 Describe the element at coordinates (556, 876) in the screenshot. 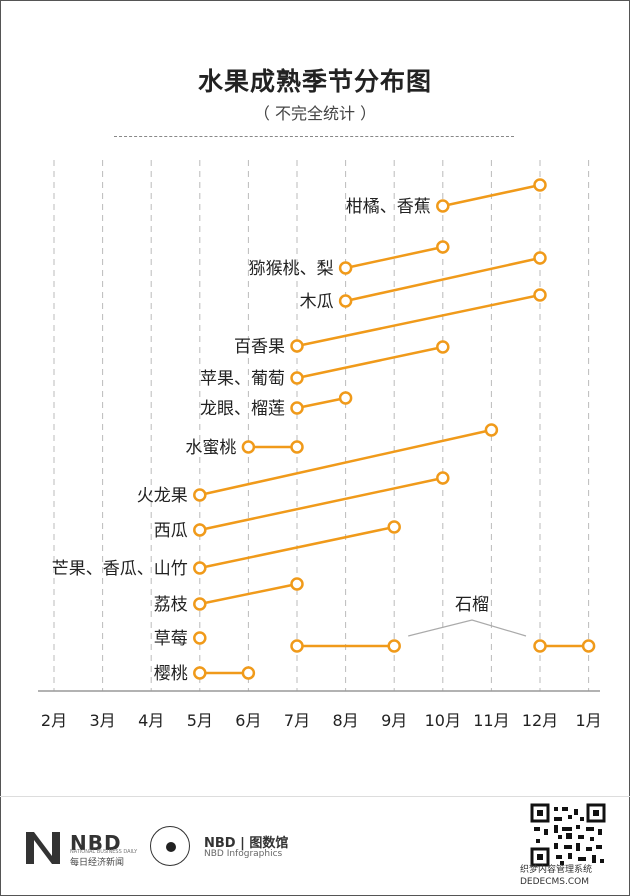

I see `watermark-text: 织梦内容管理系统 DEDECMS.COM` at that location.